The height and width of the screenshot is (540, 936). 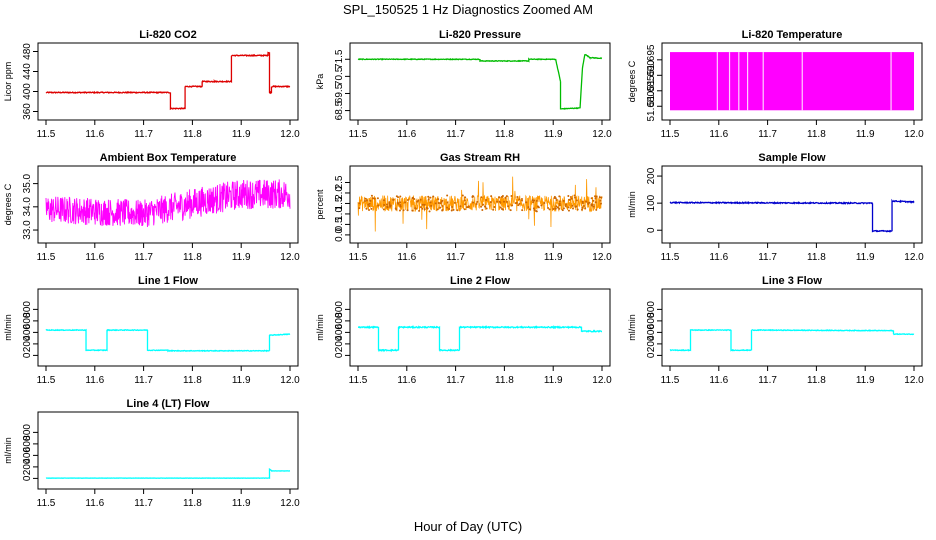 What do you see at coordinates (27, 332) in the screenshot?
I see `y-tick-label: 400` at bounding box center [27, 332].